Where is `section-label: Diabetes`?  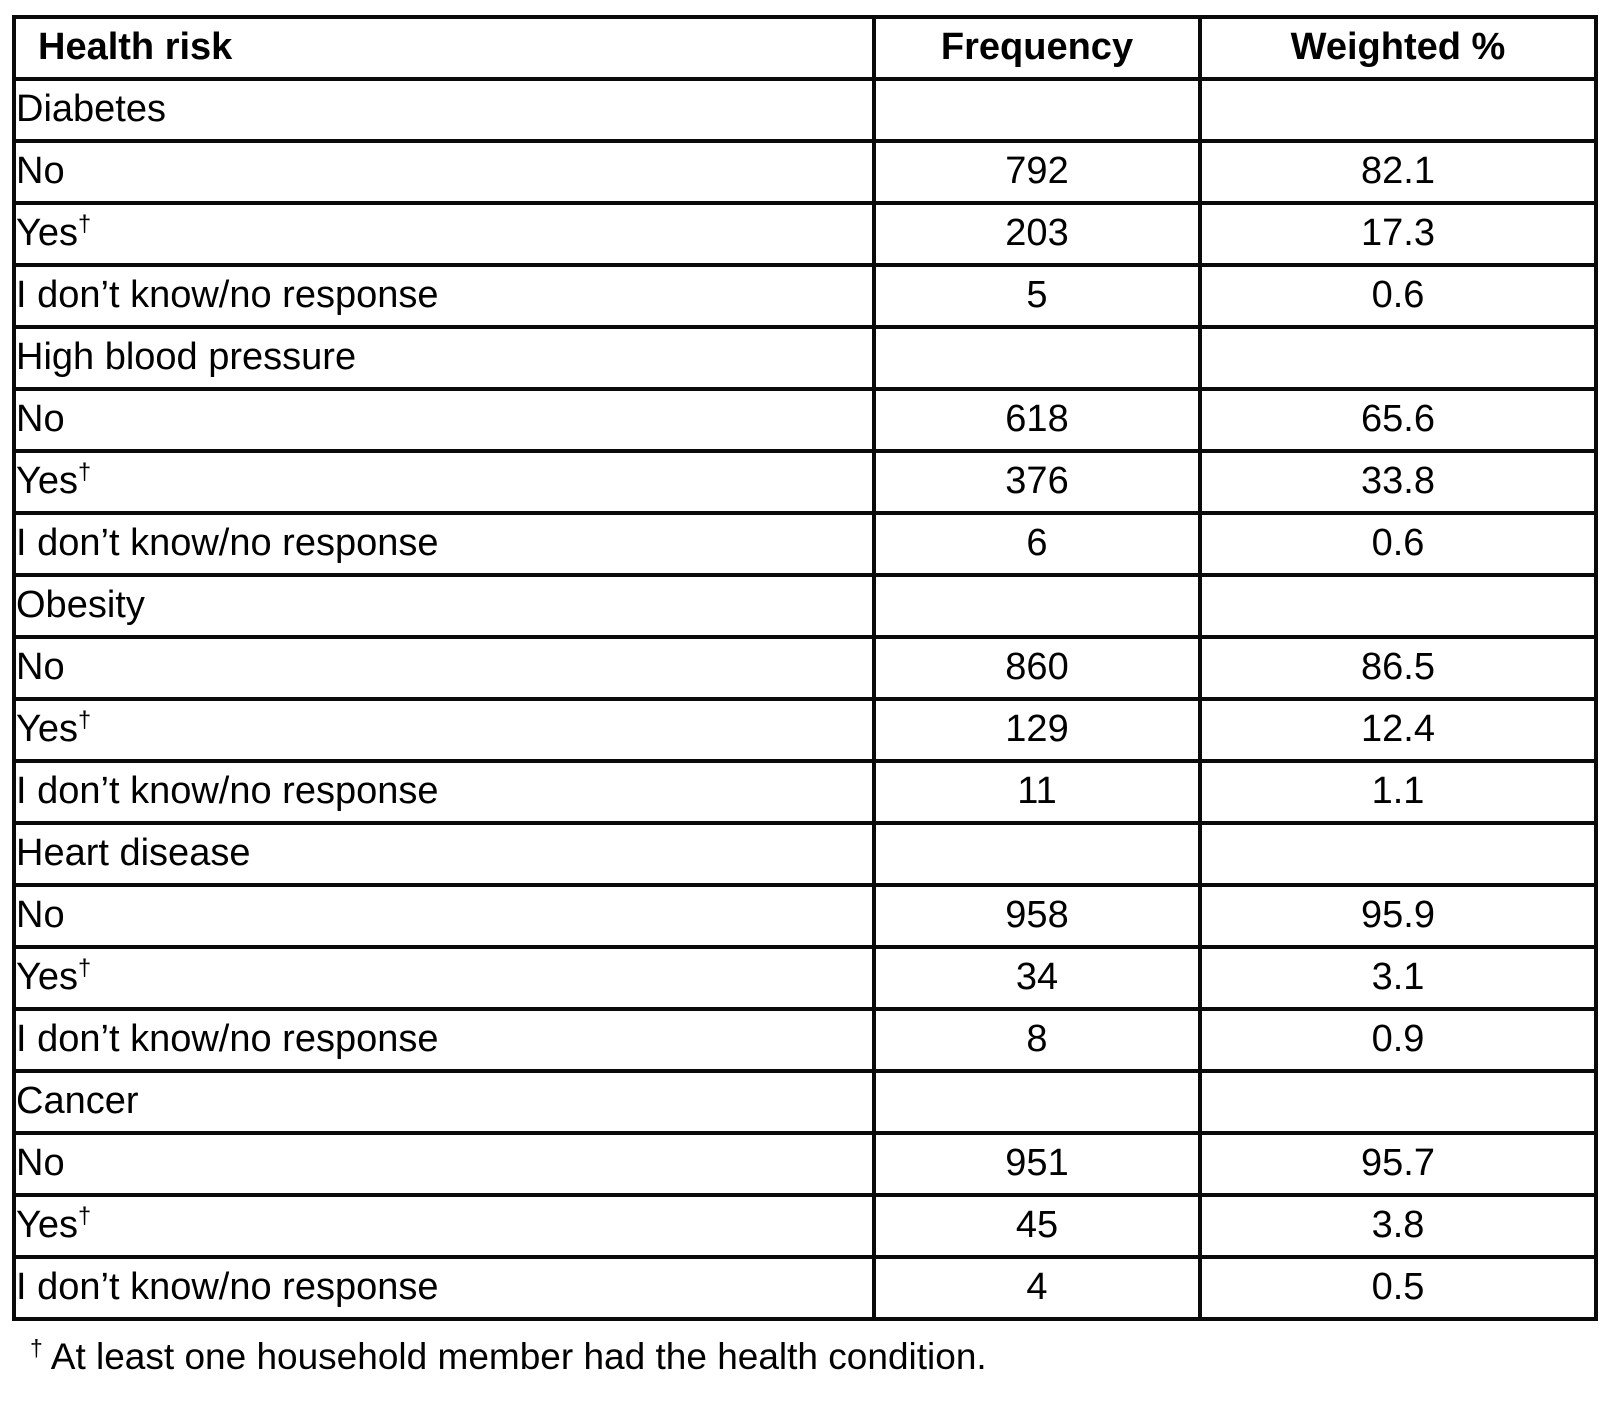 section-label: Diabetes is located at coordinates (444, 110).